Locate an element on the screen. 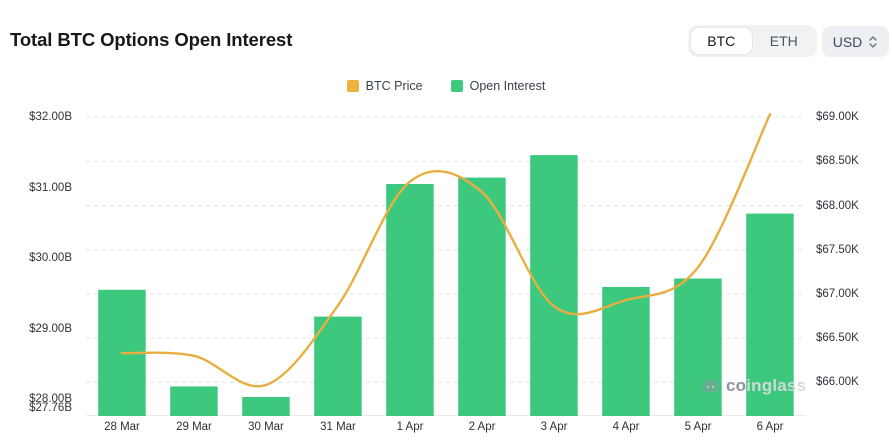 The image size is (892, 441). left-axis-tick: $28.00B is located at coordinates (50, 399).